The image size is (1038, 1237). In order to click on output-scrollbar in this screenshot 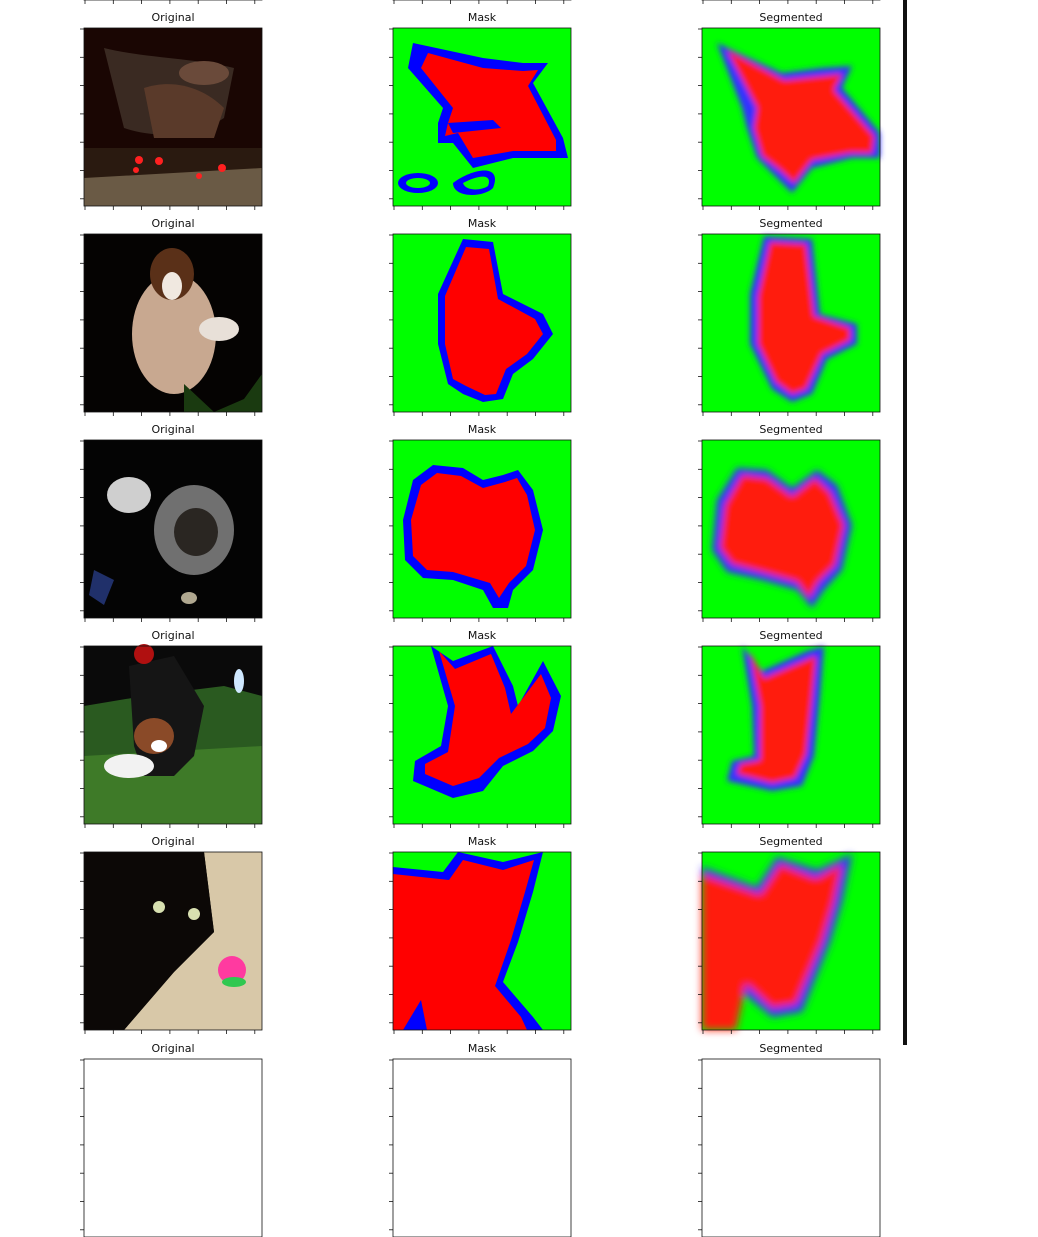, I will do `click(905, 522)`.